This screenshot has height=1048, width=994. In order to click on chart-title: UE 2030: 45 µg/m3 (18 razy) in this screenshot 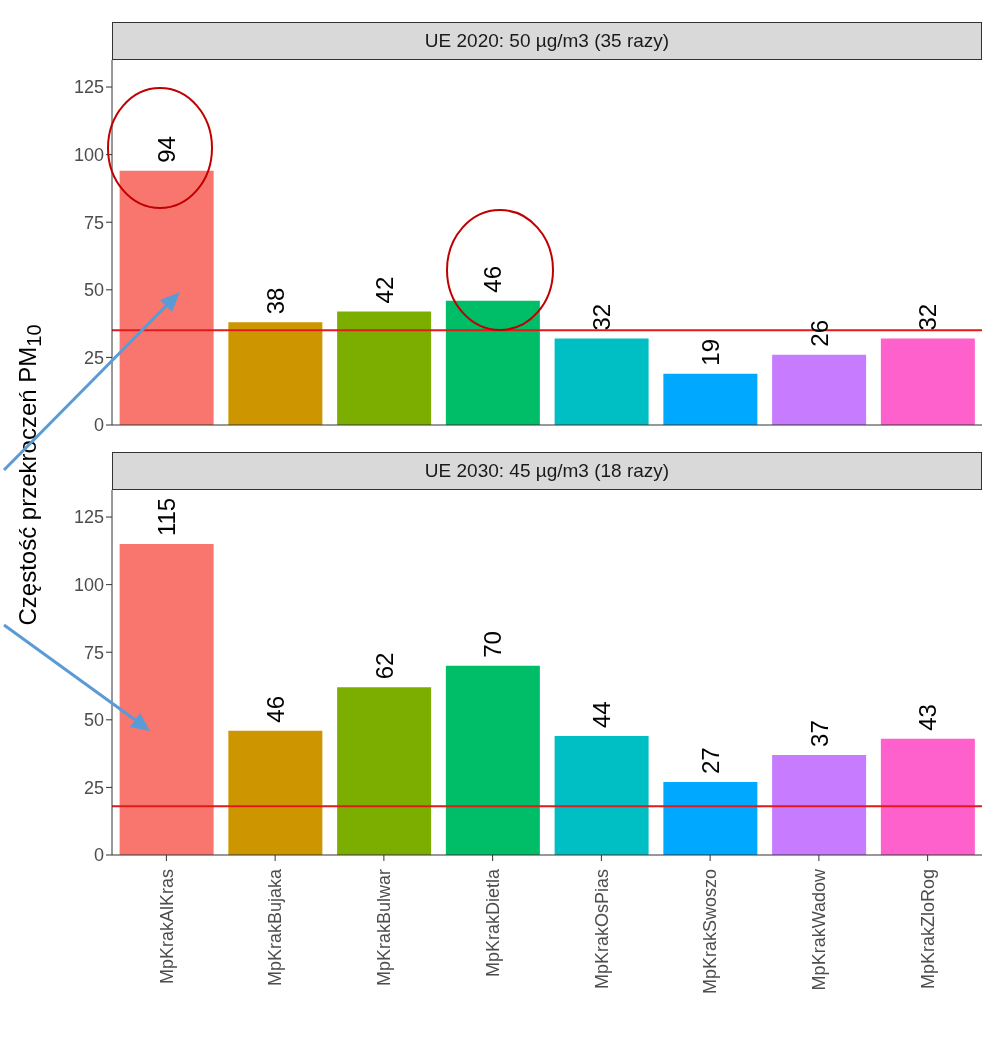, I will do `click(547, 471)`.